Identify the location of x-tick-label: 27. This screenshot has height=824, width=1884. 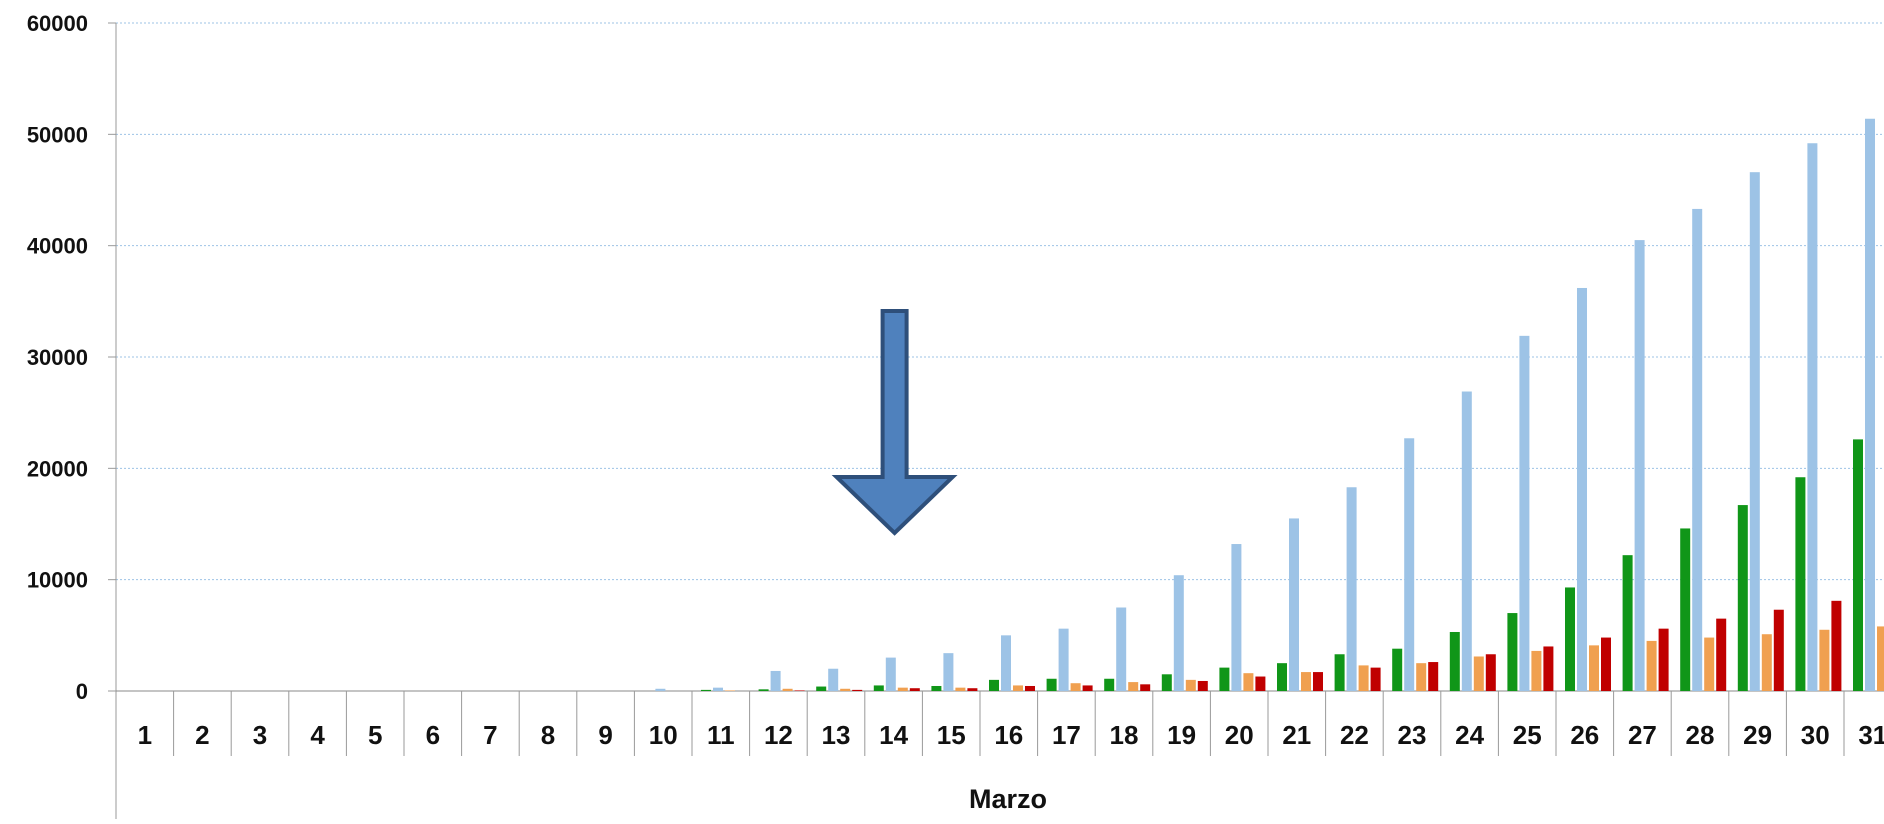
(1642, 735).